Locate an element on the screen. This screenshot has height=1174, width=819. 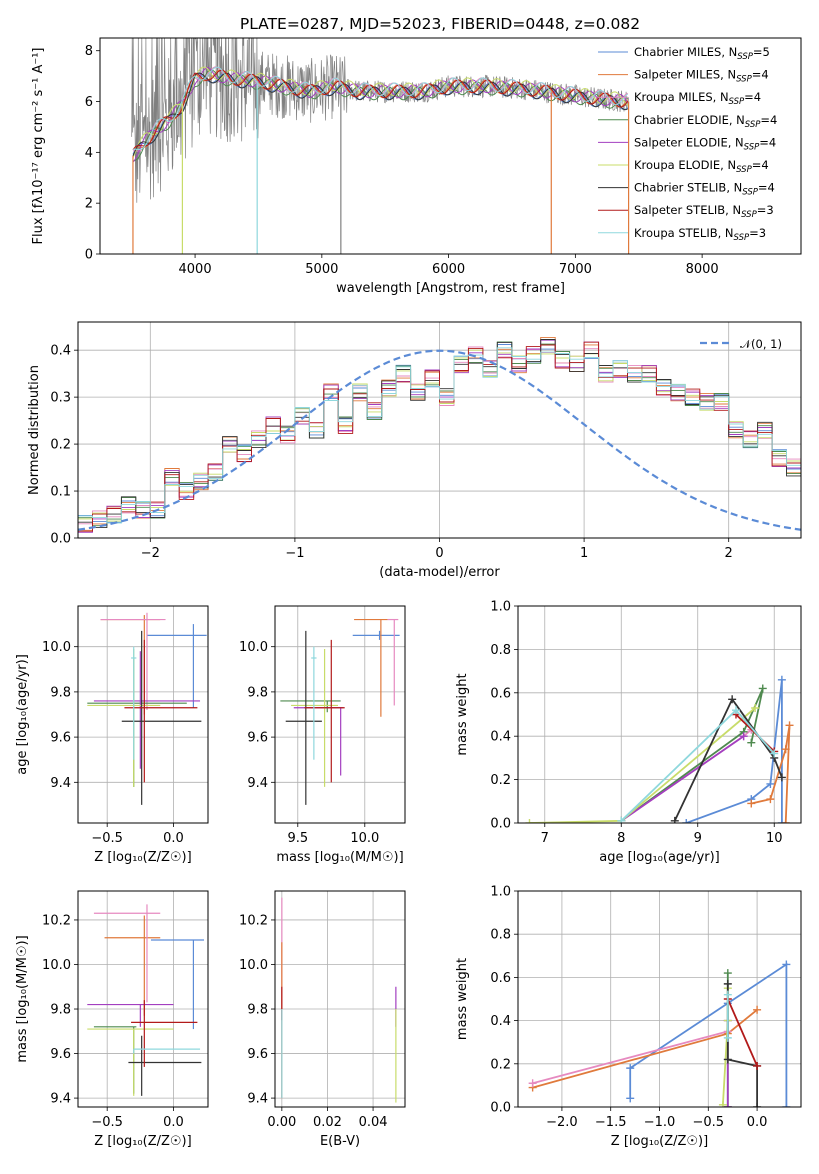
observed-spectrum-line is located at coordinates (380, 106).